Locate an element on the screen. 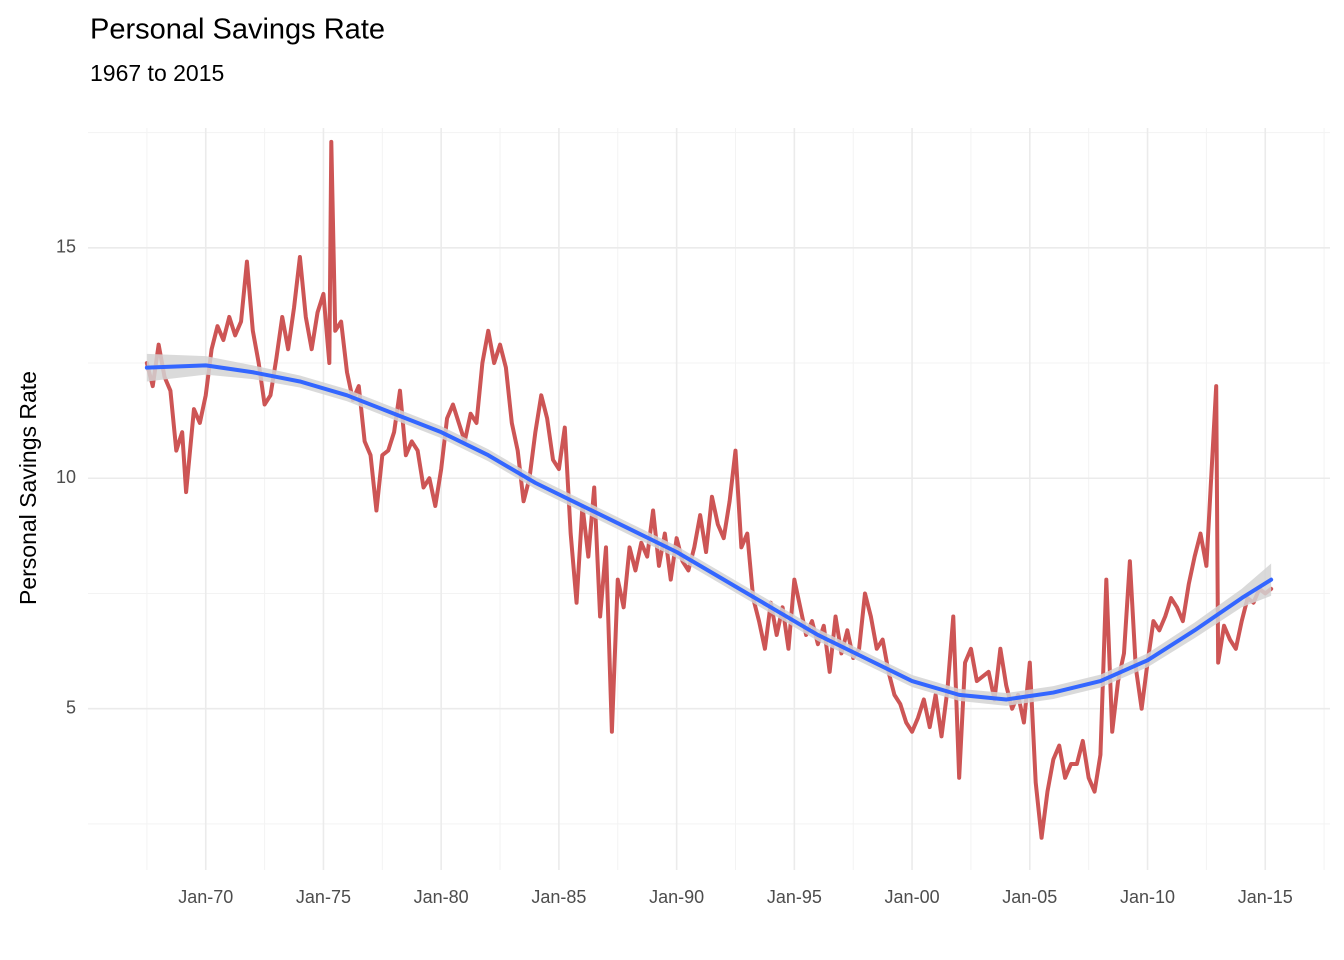 The height and width of the screenshot is (960, 1344). x-tick-label: Jan-10 is located at coordinates (1147, 897).